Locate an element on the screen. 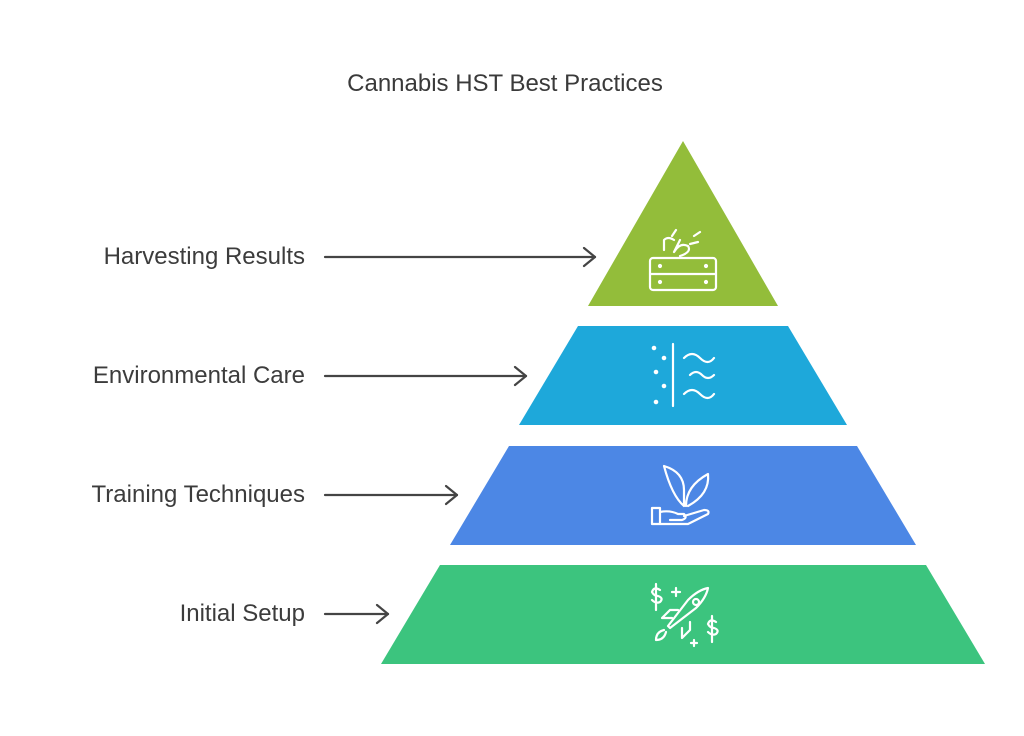 Image resolution: width=1024 pixels, height=736 pixels. label-harvesting-results: Harvesting Results is located at coordinates (204, 256).